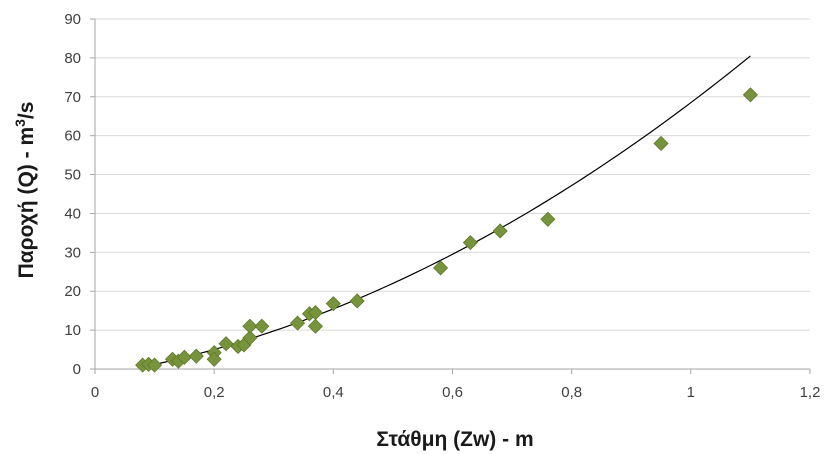  I want to click on y-tick-label: 80, so click(72, 58).